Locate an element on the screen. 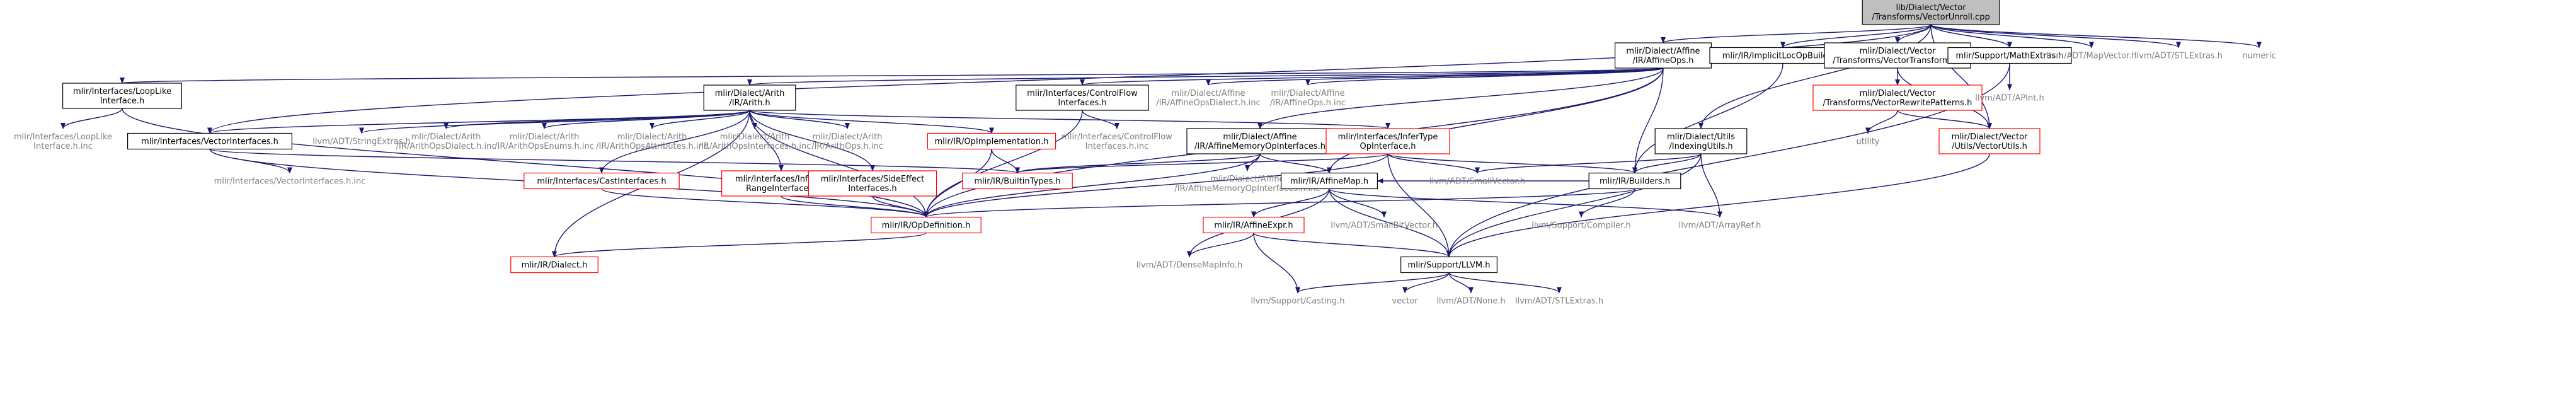 Image resolution: width=2576 pixels, height=399 pixels. node-label: /Utils/VectorUtils.h is located at coordinates (1990, 146).